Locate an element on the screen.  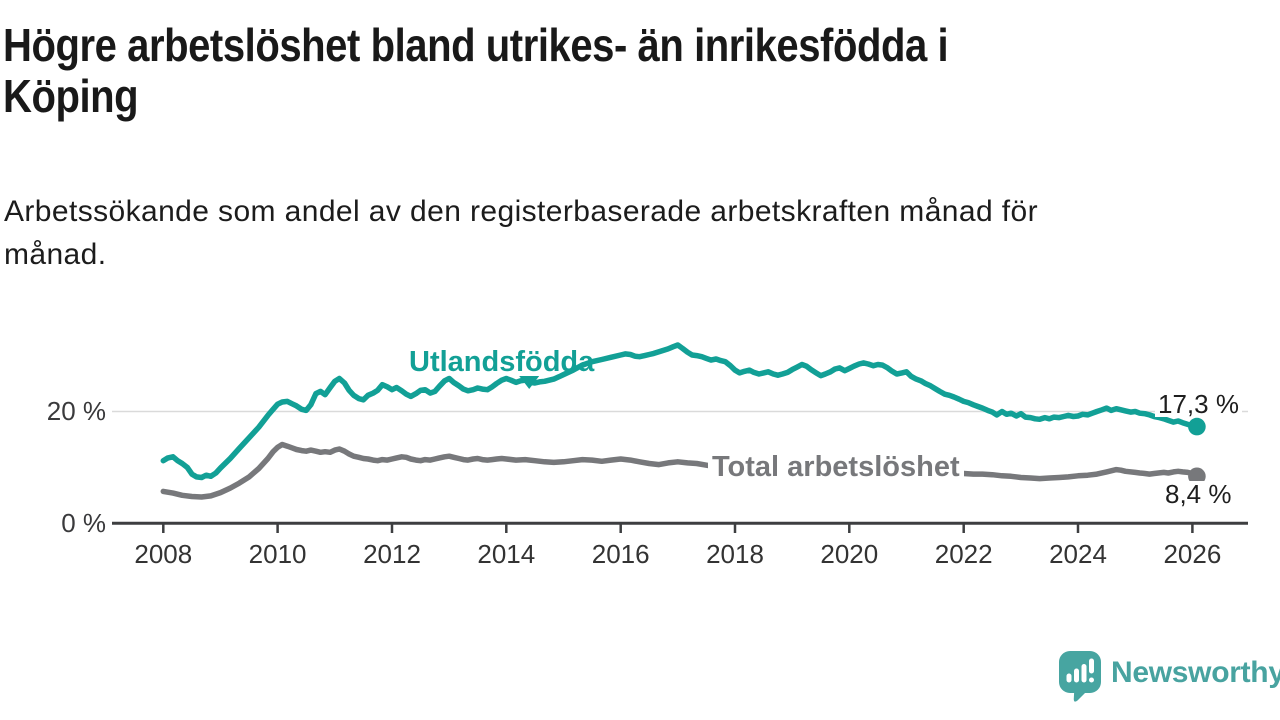
end-value-label-utlandsfodda: 17,3 % is located at coordinates (1198, 404).